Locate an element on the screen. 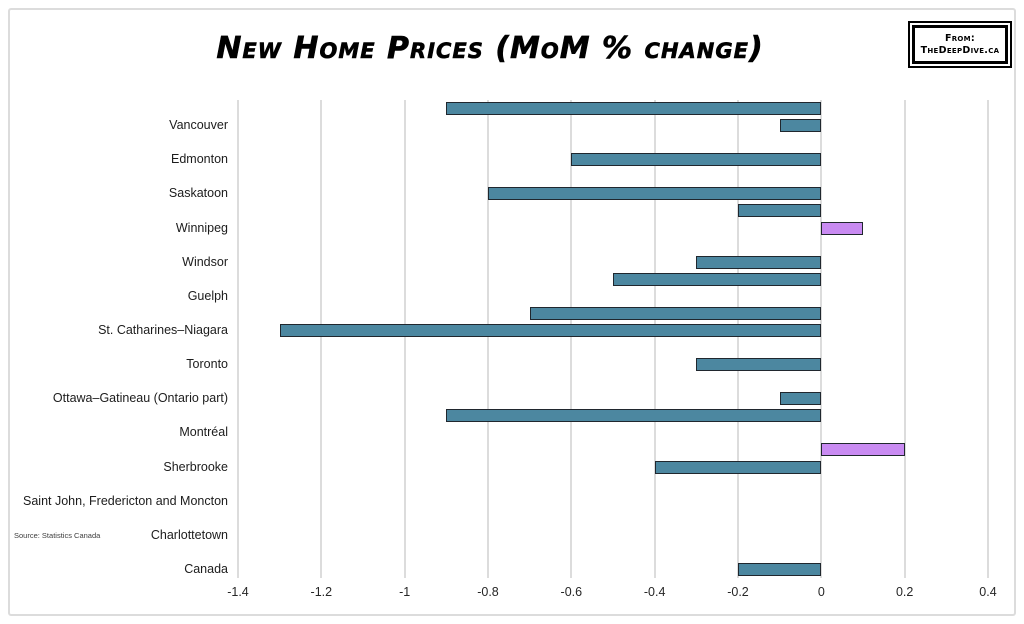 The image size is (1024, 624). category-label: Charlottetown is located at coordinates (189, 534).